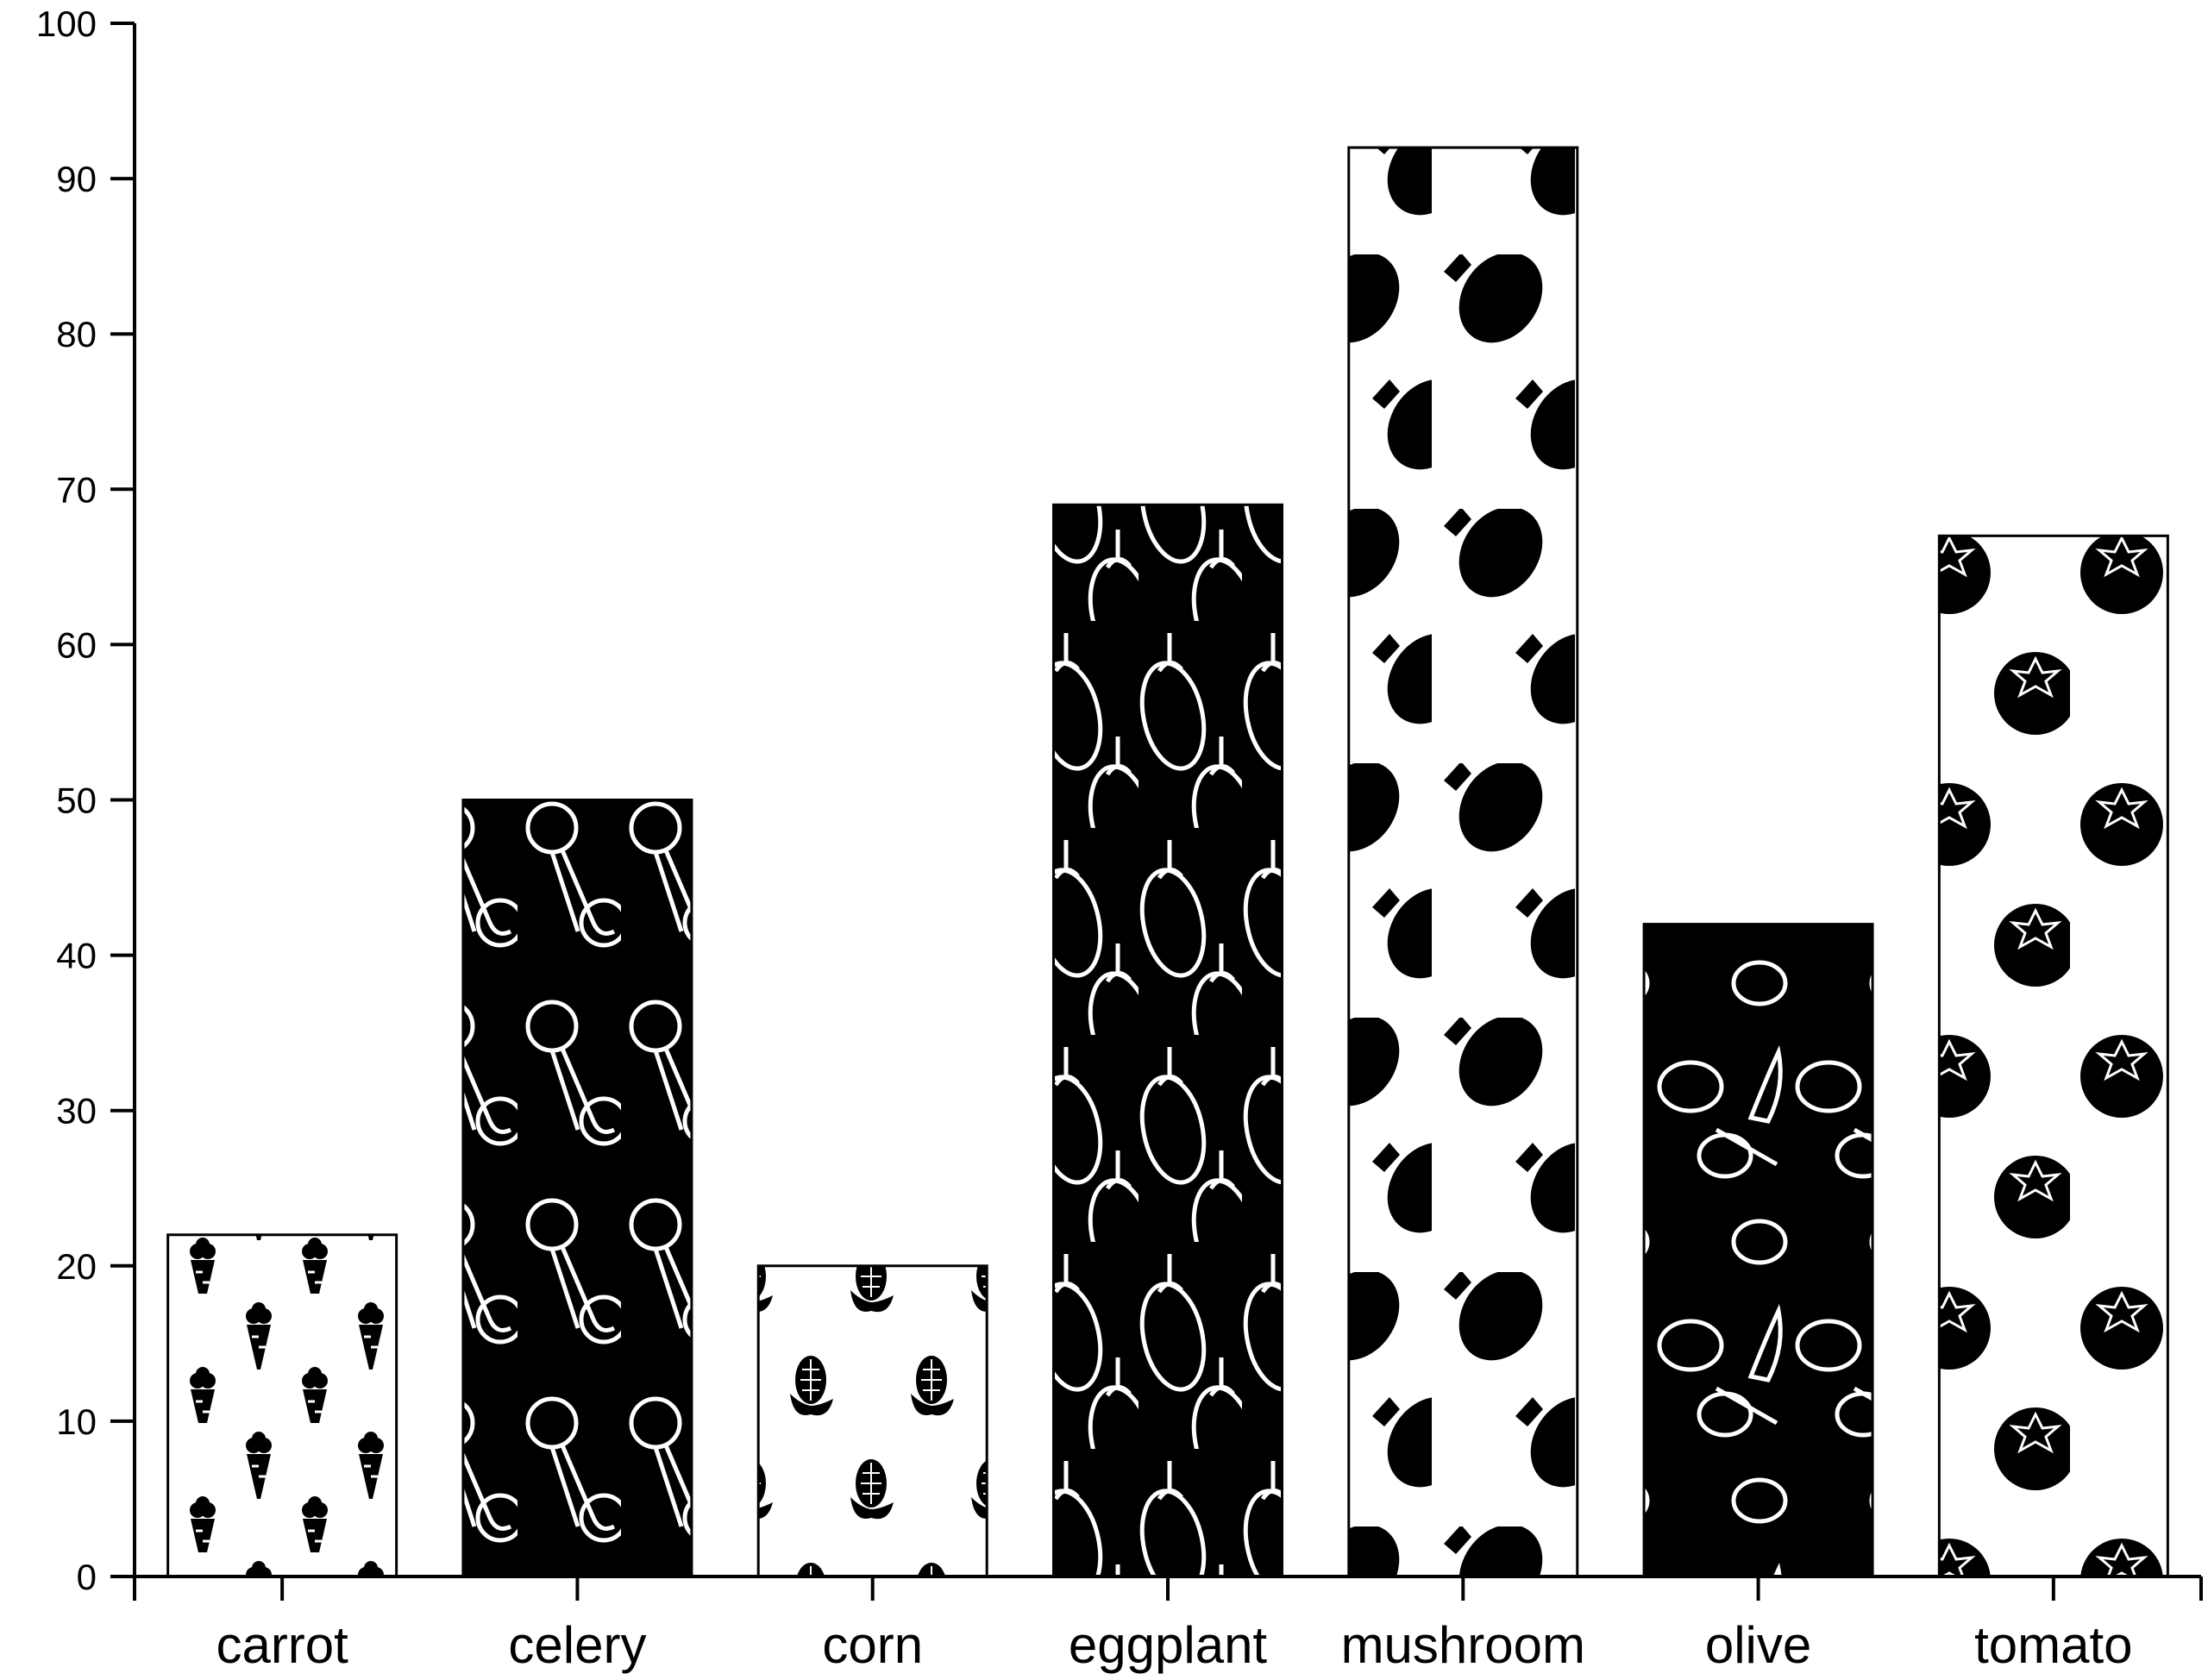 Image resolution: width=2208 pixels, height=1680 pixels. What do you see at coordinates (872, 1421) in the screenshot?
I see `bar-corn` at bounding box center [872, 1421].